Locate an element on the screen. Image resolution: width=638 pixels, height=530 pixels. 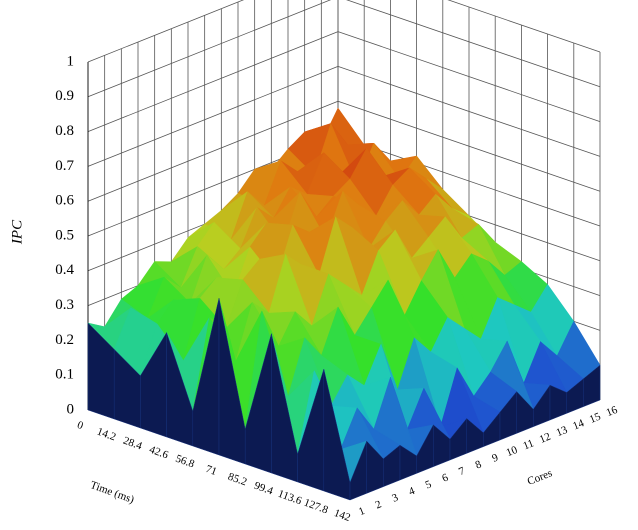
y-tick-label: 11 is located at coordinates (528, 444).